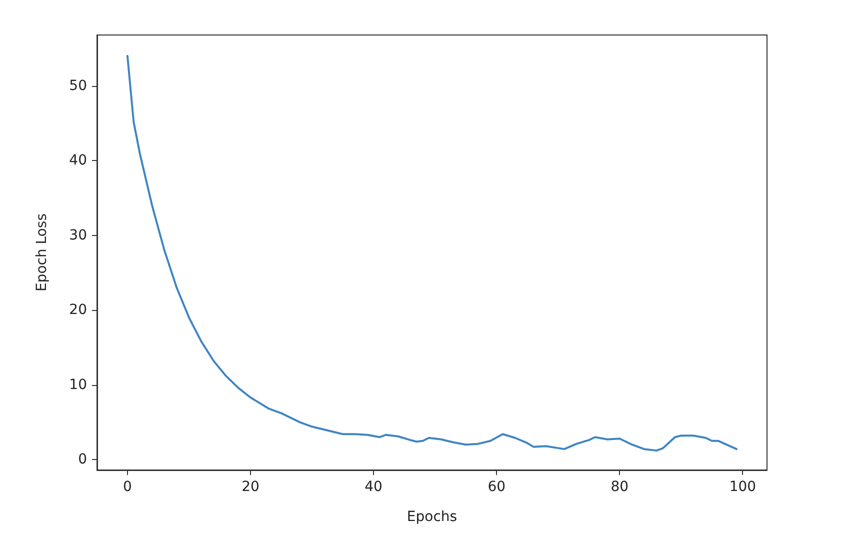  What do you see at coordinates (82, 460) in the screenshot?
I see `y-tick-label: 0` at bounding box center [82, 460].